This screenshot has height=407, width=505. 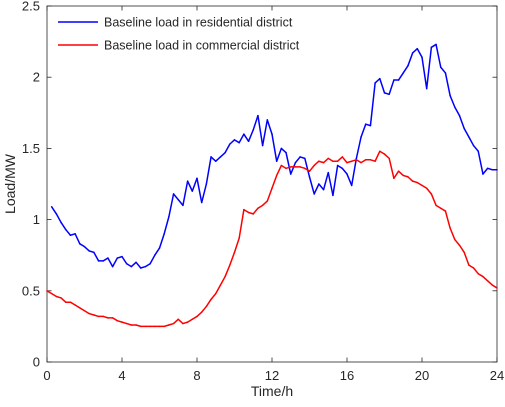 I want to click on x-axis-label: Time/h, so click(x=272, y=391).